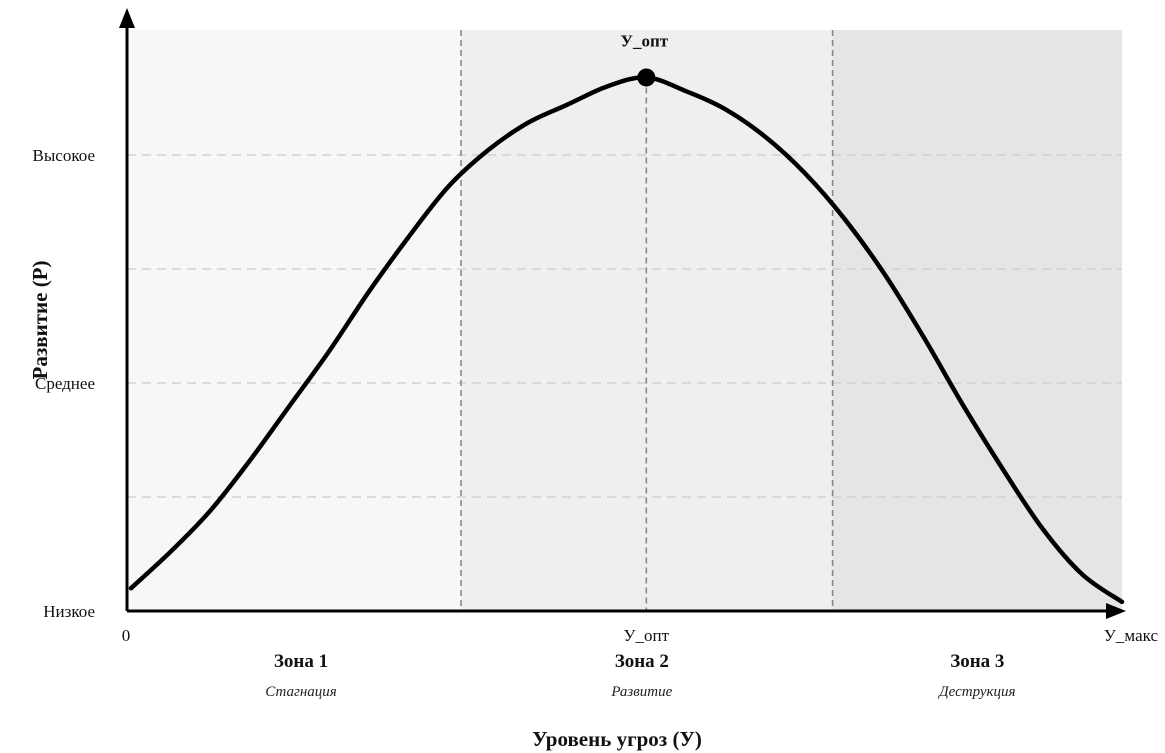 This screenshot has width=1165, height=753. What do you see at coordinates (69, 611) in the screenshot?
I see `y-tick-label-1: Низкое` at bounding box center [69, 611].